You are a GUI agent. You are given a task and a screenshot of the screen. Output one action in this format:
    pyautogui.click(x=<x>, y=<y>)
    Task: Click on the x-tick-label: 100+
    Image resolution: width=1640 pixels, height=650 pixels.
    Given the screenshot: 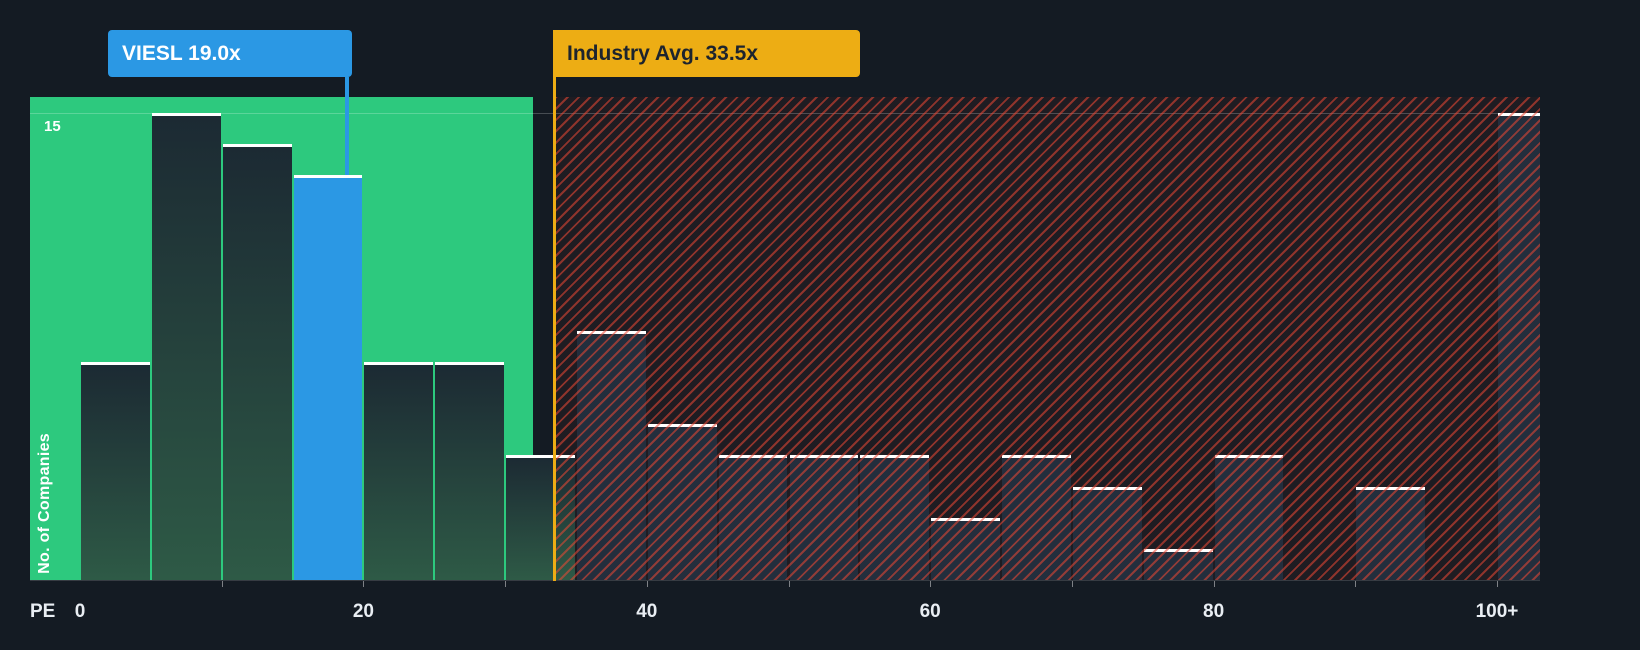 What is the action you would take?
    pyautogui.click(x=1497, y=611)
    